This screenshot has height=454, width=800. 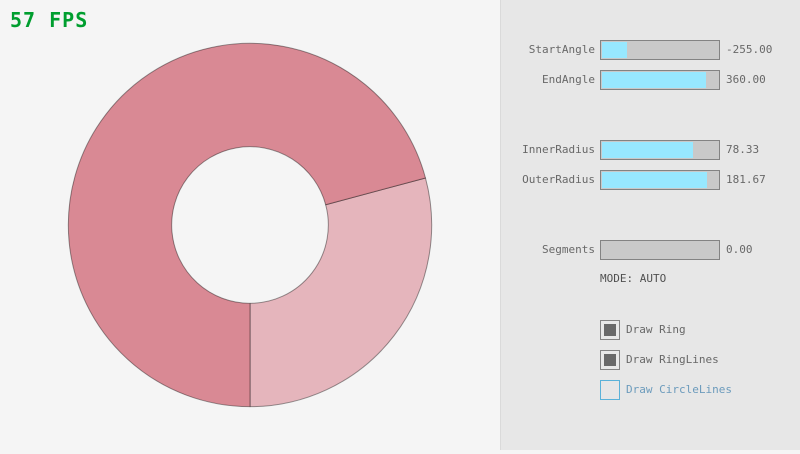 I want to click on segments-value: 0.00, so click(x=739, y=249).